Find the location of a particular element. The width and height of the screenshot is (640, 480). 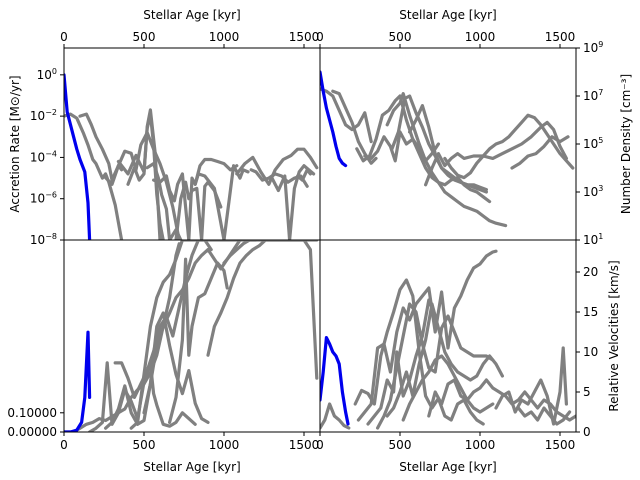

top-left-ylabel: Accretion Rate [M⊙/yr] is located at coordinates (15, 143).